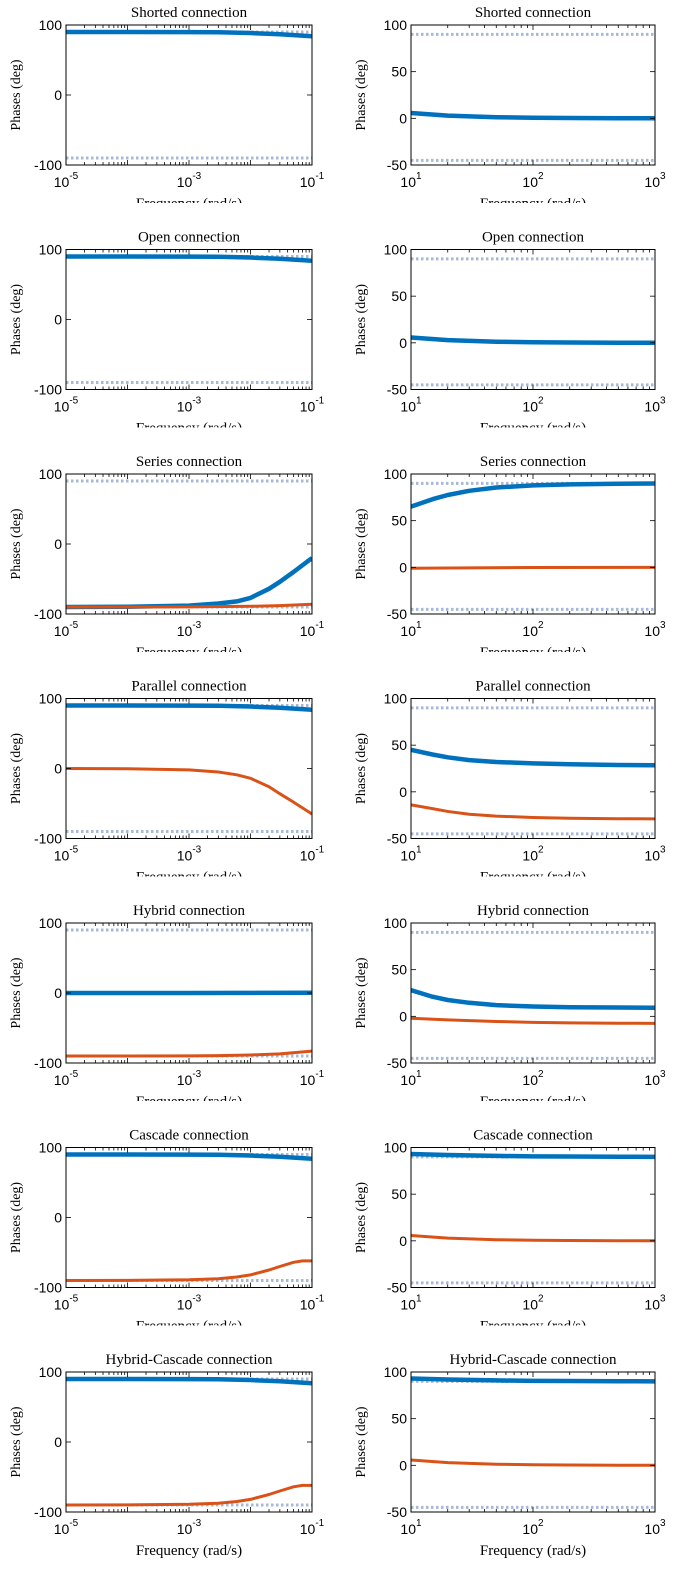 This screenshot has height=1581, width=675. I want to click on subplot-title: Hybrid-Cascade connection, so click(533, 1360).